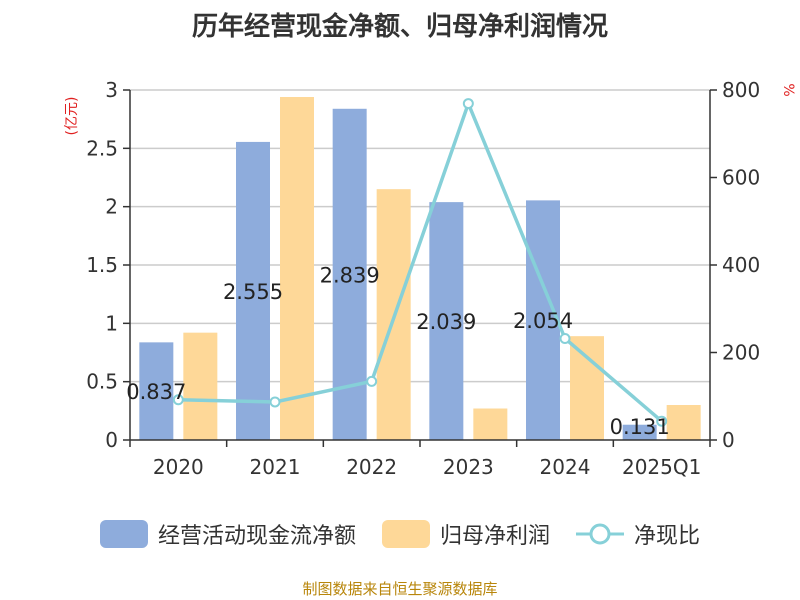 The image size is (800, 600). What do you see at coordinates (102, 382) in the screenshot?
I see `y-left-tick-label: 0.5` at bounding box center [102, 382].